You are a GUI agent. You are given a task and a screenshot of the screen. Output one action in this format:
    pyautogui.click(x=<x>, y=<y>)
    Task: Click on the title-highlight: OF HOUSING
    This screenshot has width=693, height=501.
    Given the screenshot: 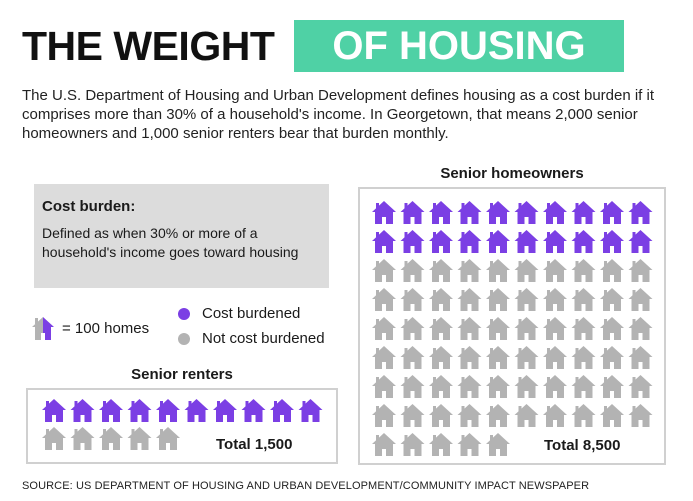 What is the action you would take?
    pyautogui.click(x=459, y=46)
    